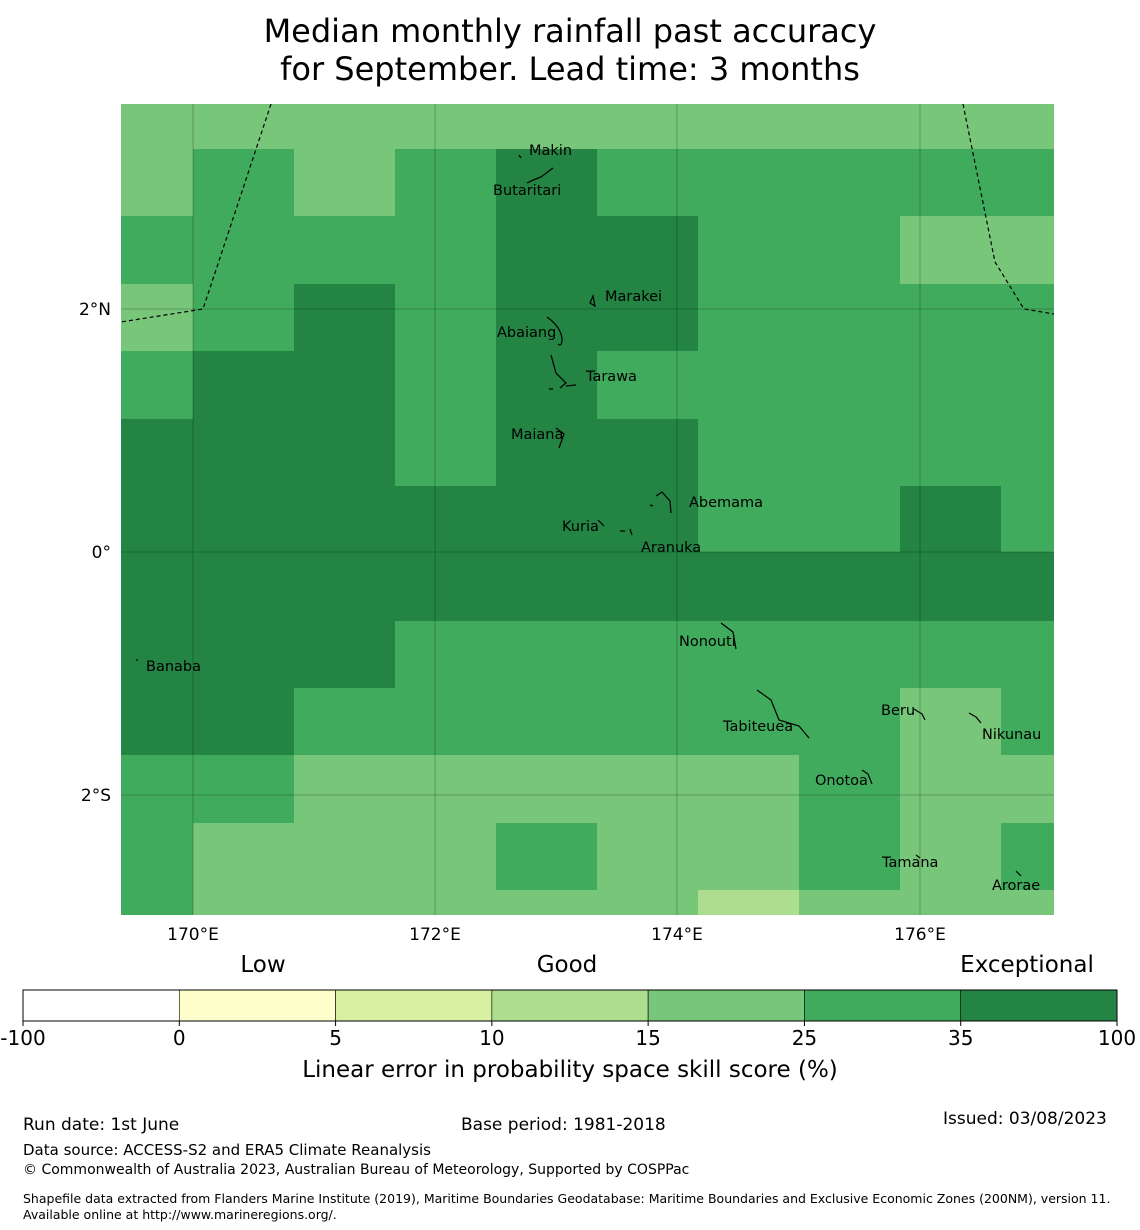  I want to click on place-label-abemama: Abemama, so click(726, 503).